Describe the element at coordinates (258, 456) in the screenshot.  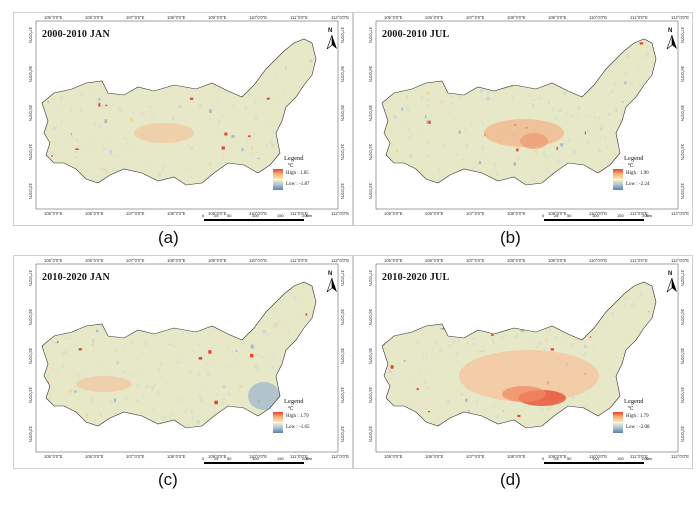
I see `longitude-label: 110°0'0"E` at that location.